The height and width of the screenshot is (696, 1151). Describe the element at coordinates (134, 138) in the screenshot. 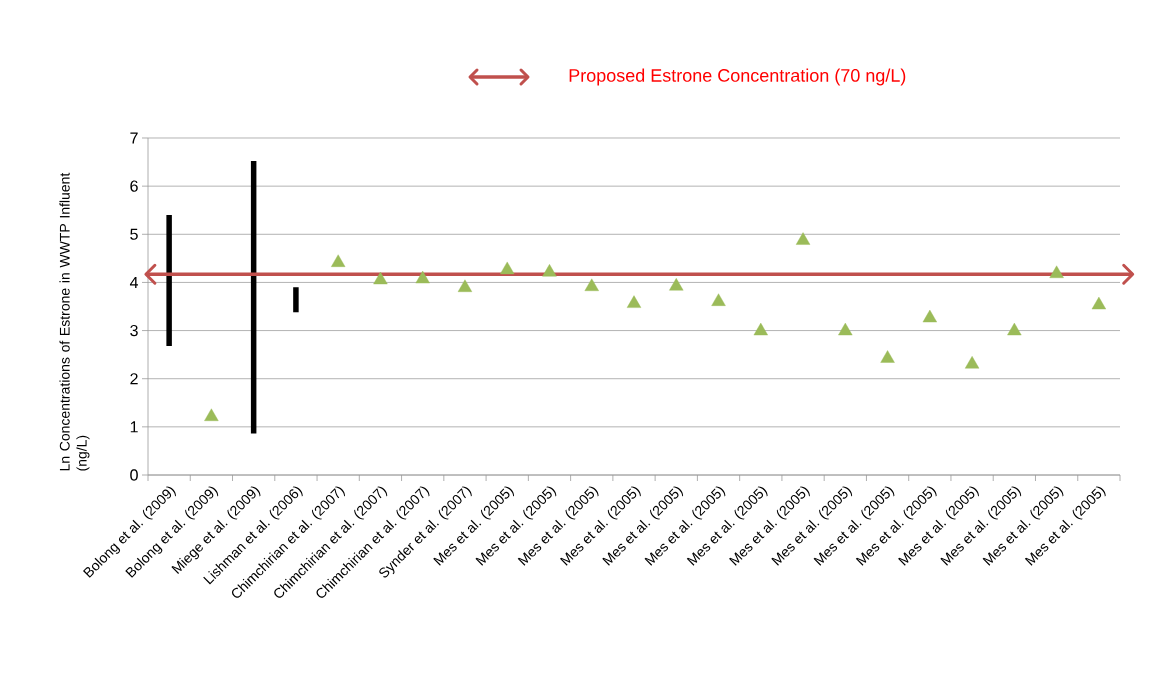

I see `y-tick-label: 7` at that location.